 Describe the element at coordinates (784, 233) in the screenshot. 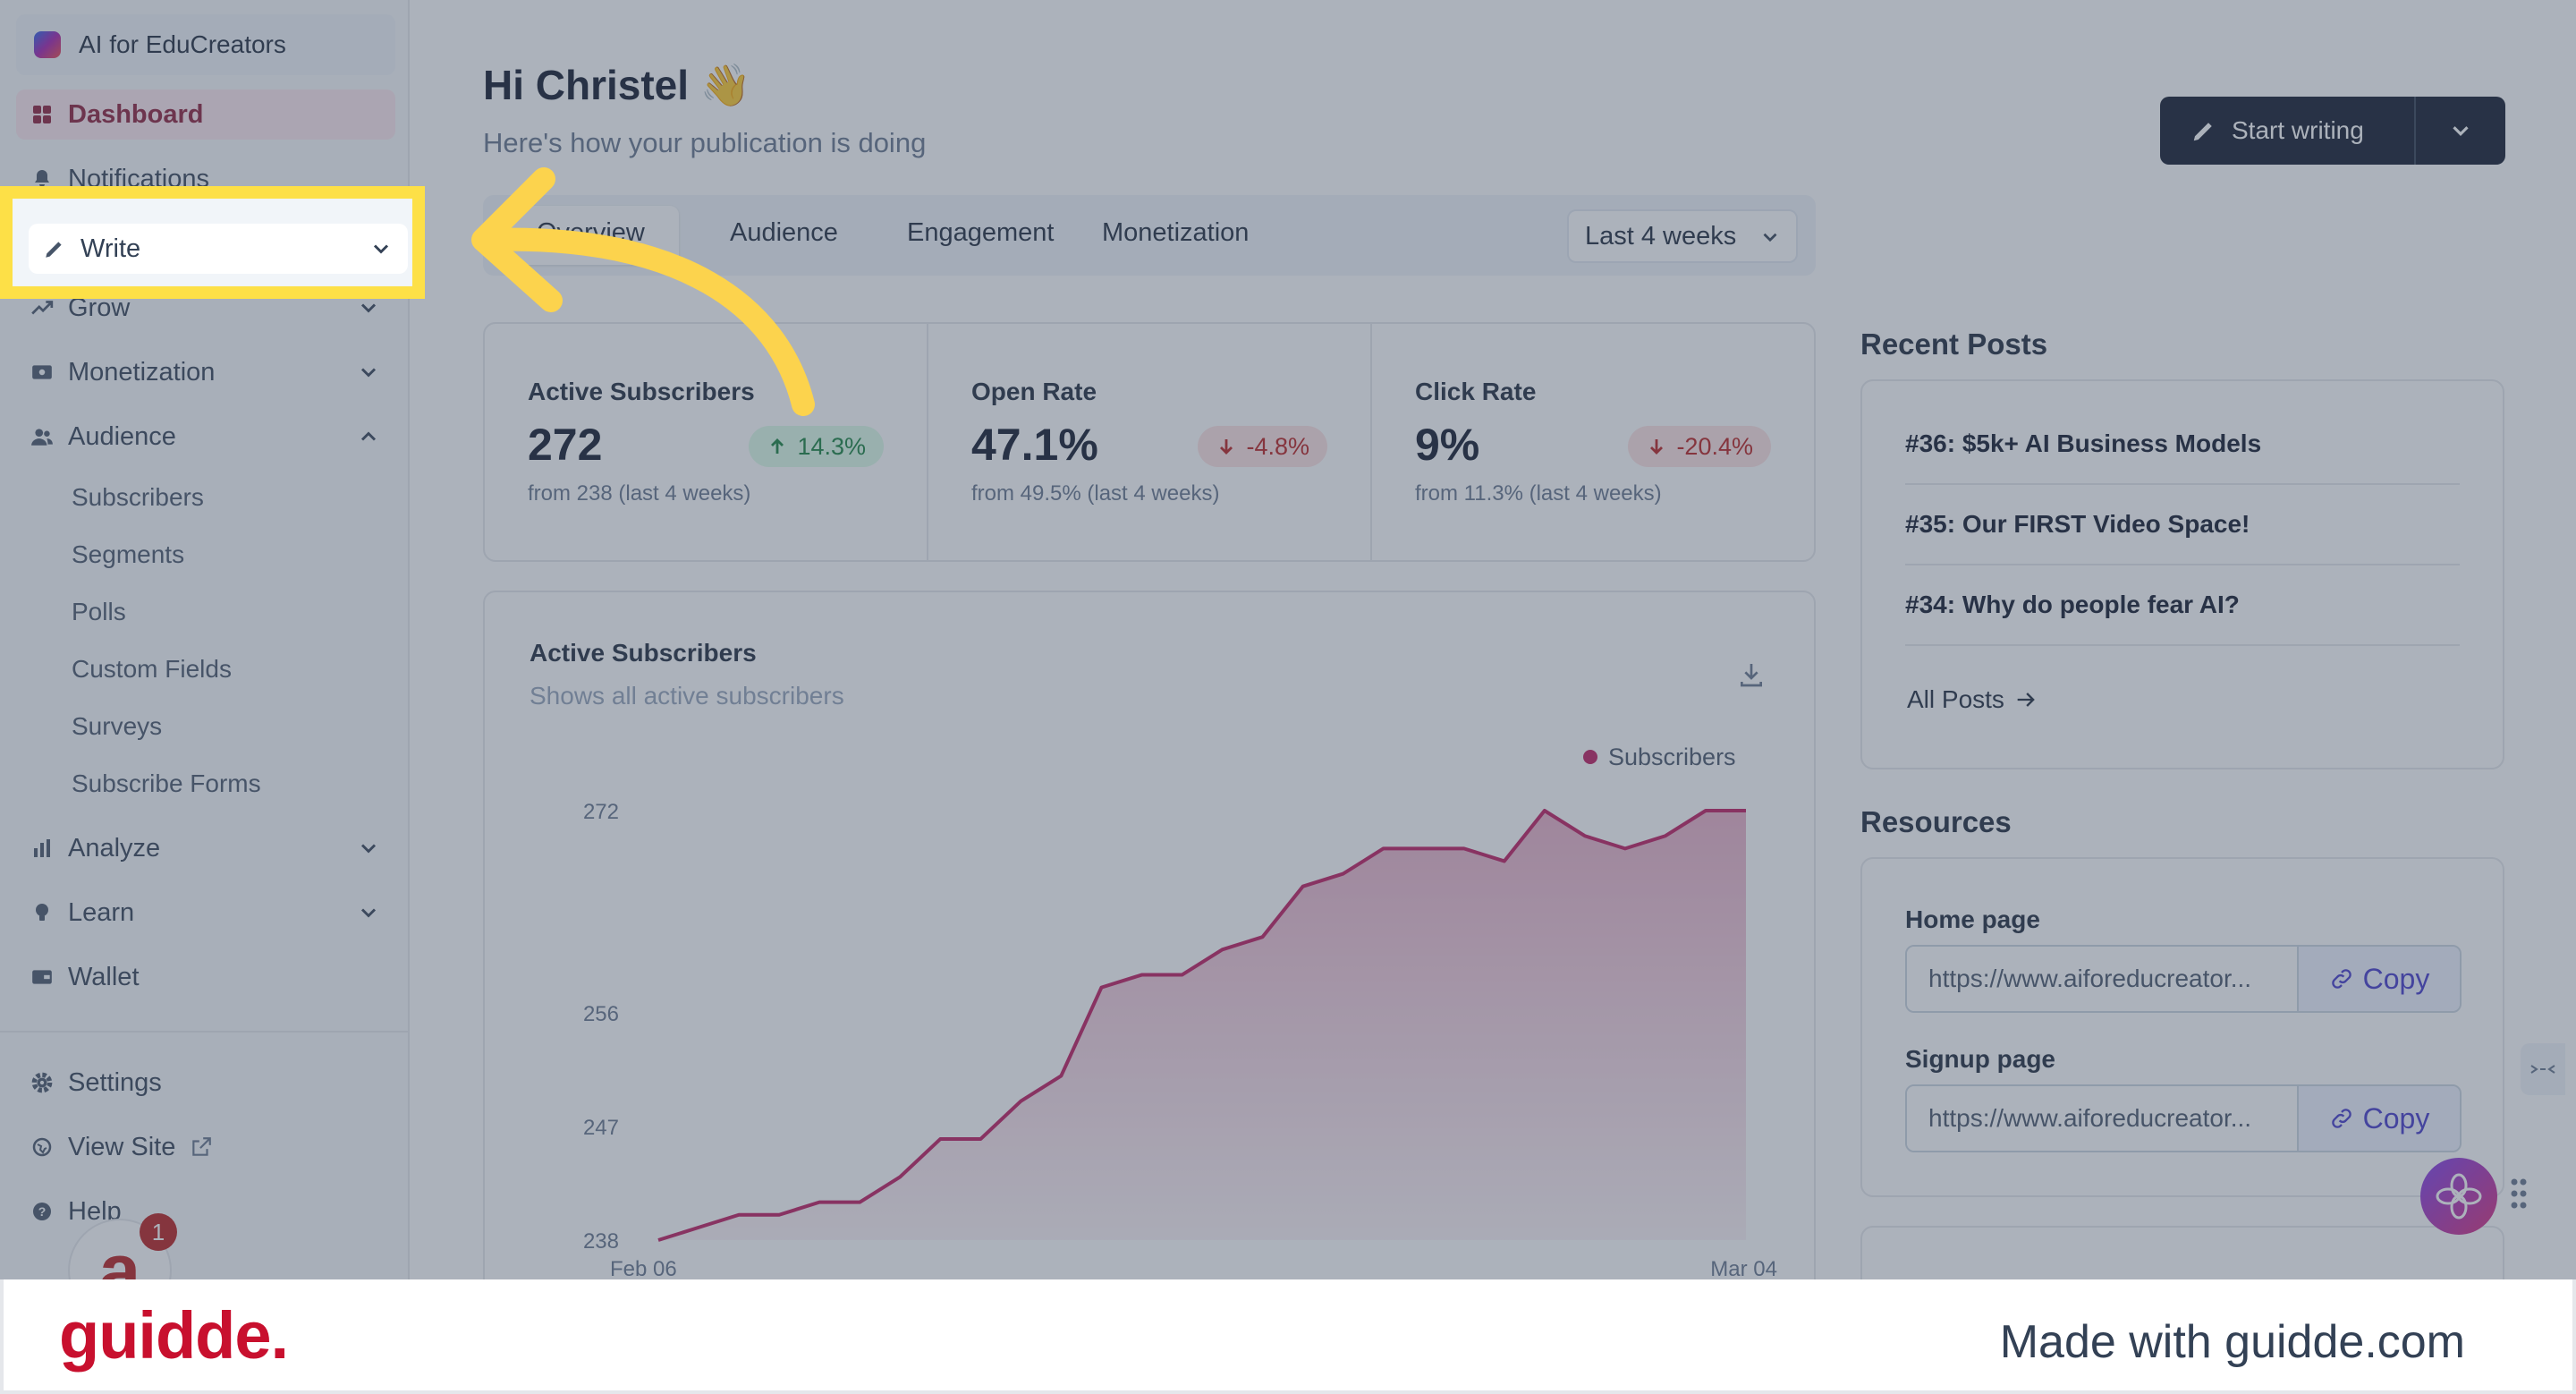

I see `tab-audience: Audience` at that location.